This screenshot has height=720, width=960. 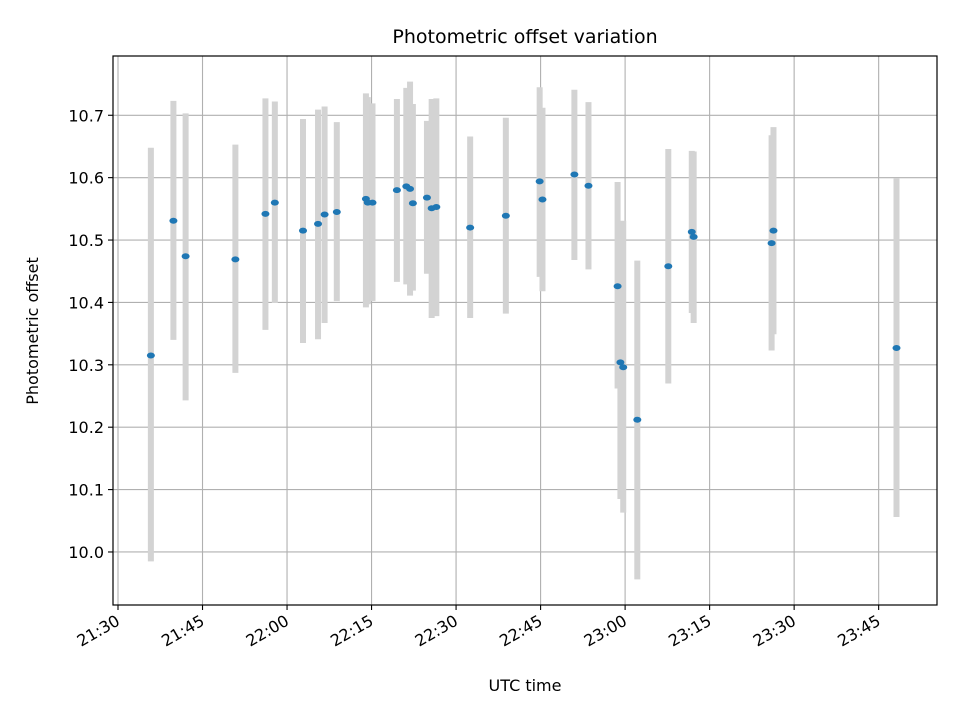 I want to click on y-tick-label: 10.4, so click(x=86, y=302).